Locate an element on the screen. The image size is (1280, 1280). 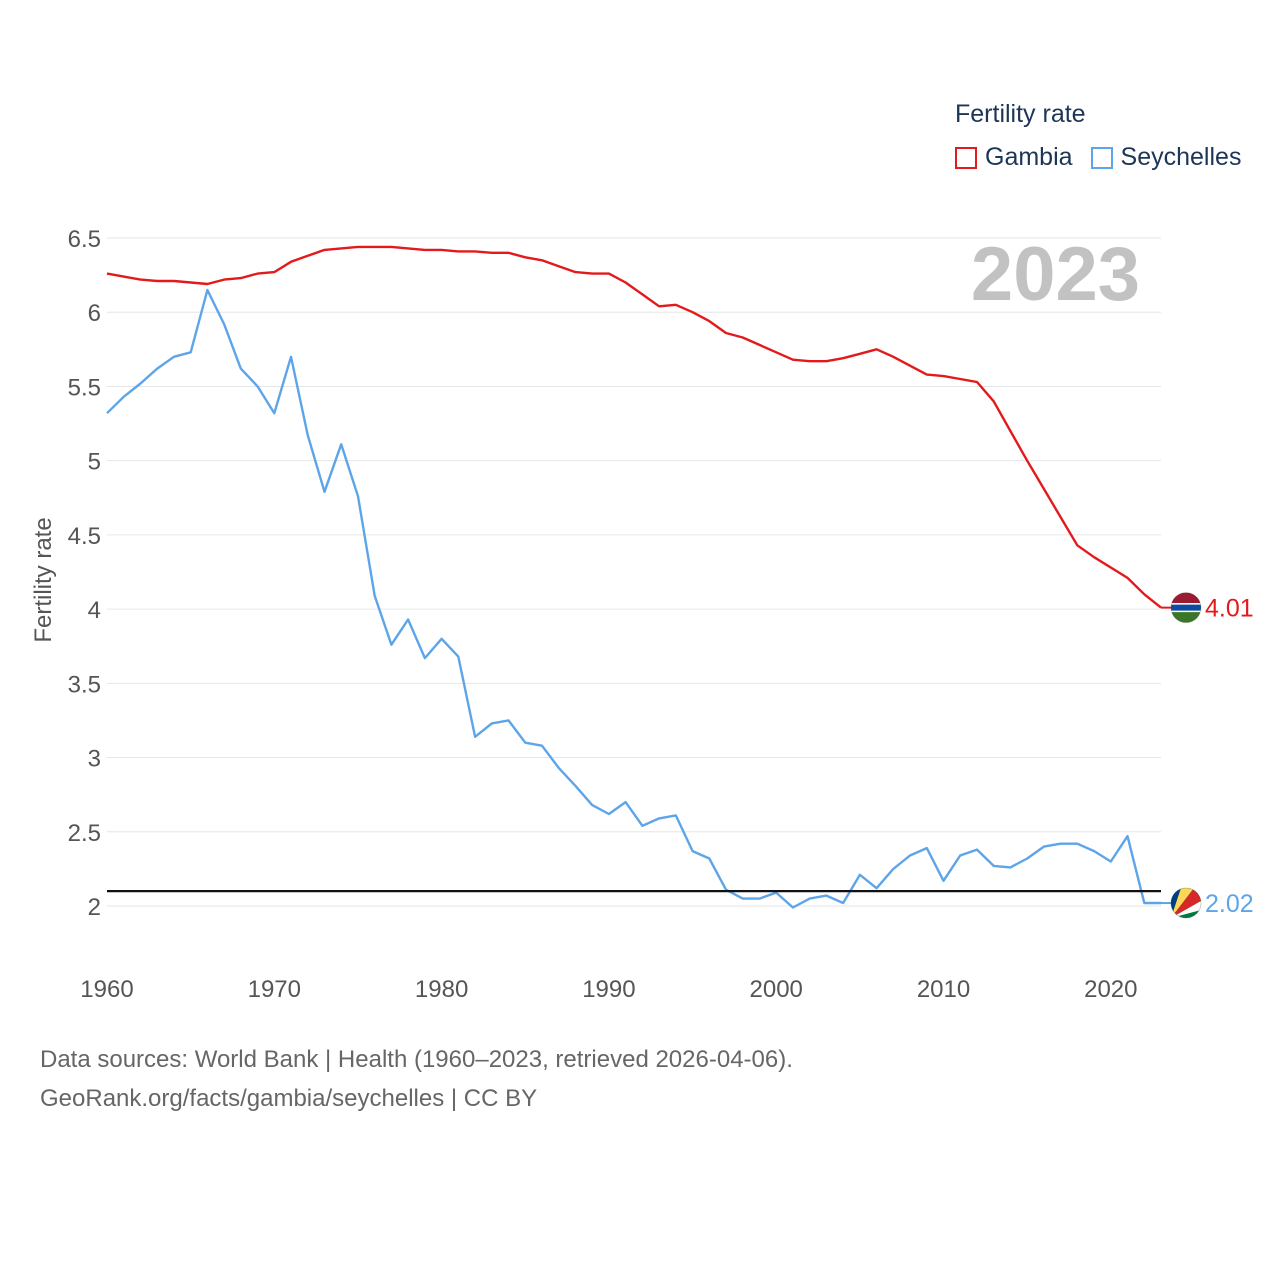
flag-band-blue is located at coordinates (1186, 607).